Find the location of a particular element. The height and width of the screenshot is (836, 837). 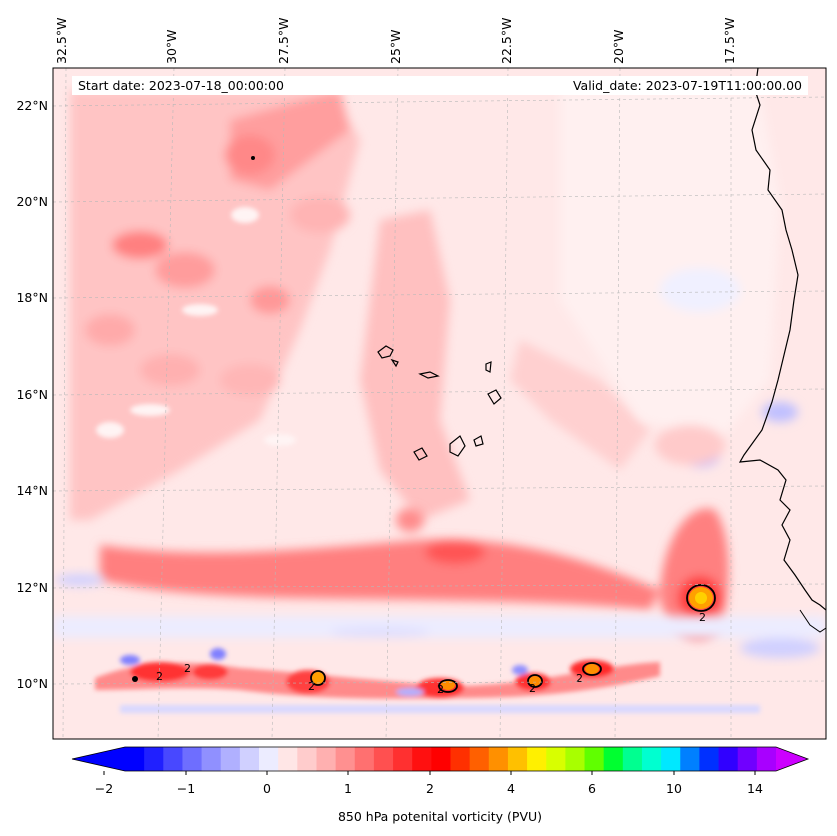

colorbar-tick: 10 is located at coordinates (674, 788).